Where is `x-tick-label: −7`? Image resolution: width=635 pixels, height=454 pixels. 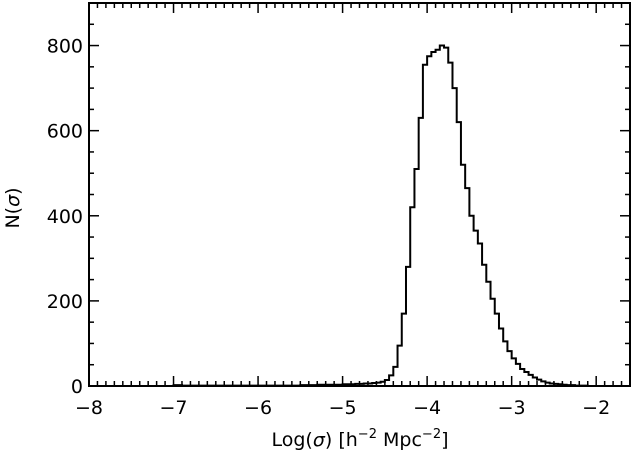
x-tick-label: −7 is located at coordinates (174, 408).